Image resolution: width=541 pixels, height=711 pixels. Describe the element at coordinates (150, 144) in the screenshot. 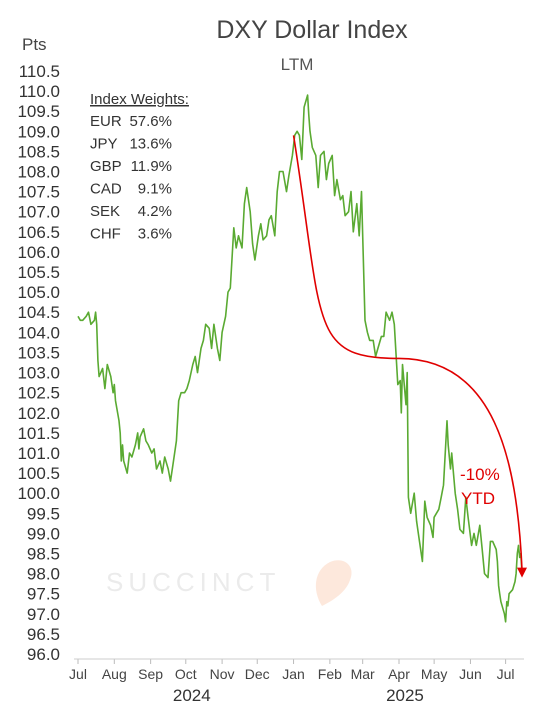

I see `weight-value: 13.6%` at that location.